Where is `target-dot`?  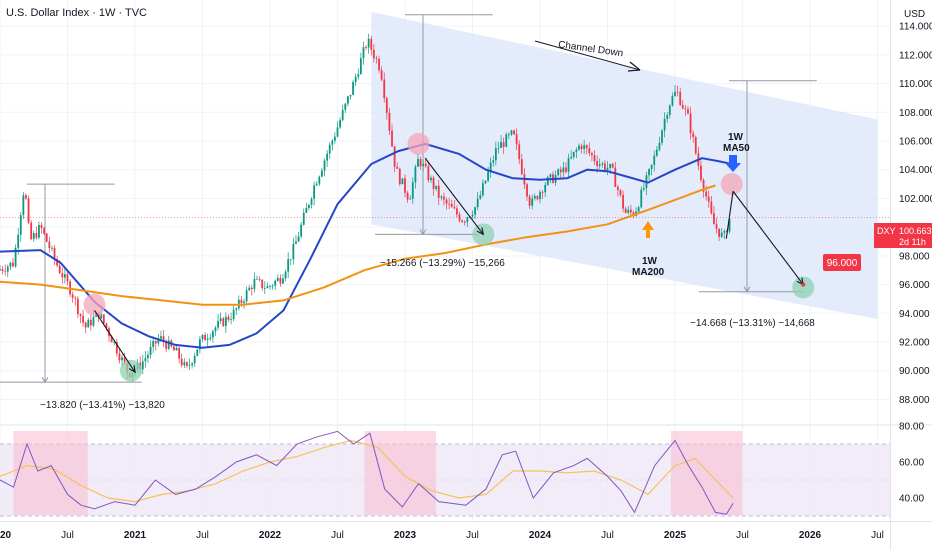 target-dot is located at coordinates (803, 284).